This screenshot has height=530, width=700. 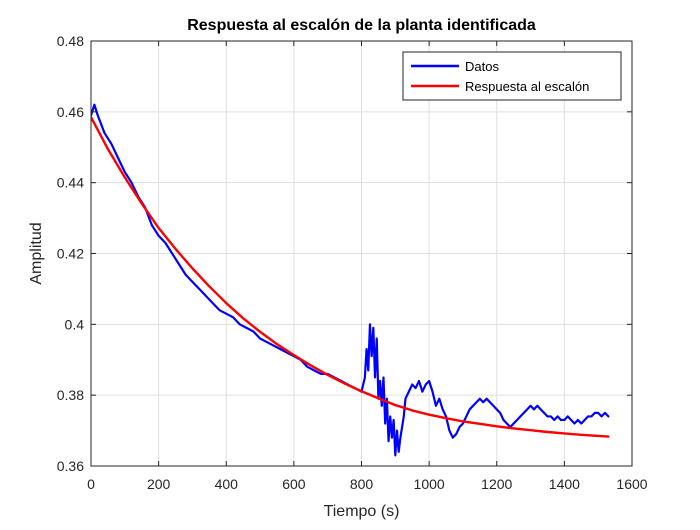 What do you see at coordinates (362, 511) in the screenshot?
I see `x-axis-label: Tiempo (s)` at bounding box center [362, 511].